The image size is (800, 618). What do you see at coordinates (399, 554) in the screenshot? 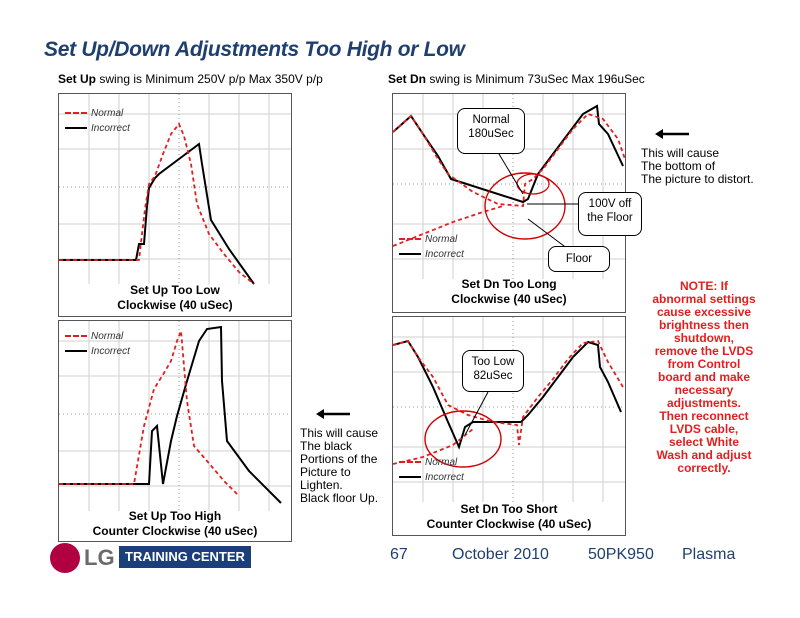
I see `footer-page-number: 67` at bounding box center [399, 554].